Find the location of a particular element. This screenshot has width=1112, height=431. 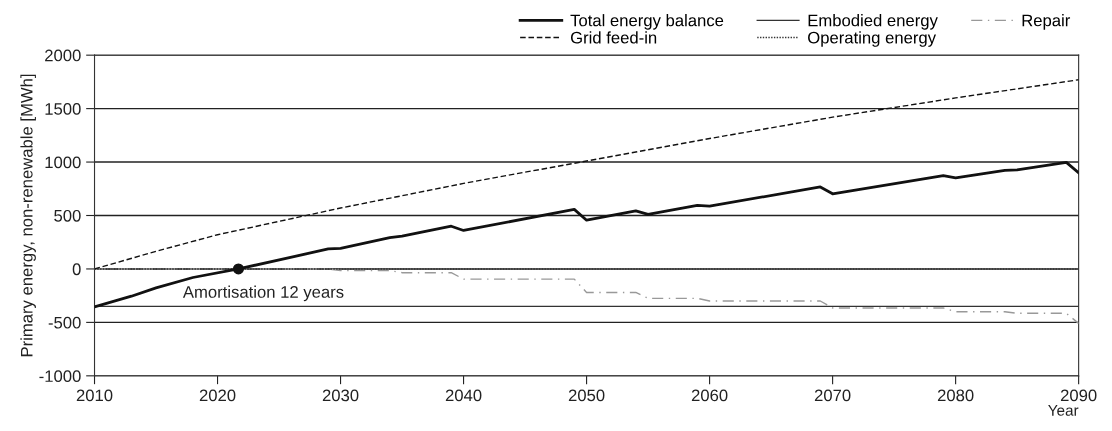

y-tick-label: -500 is located at coordinates (64, 322).